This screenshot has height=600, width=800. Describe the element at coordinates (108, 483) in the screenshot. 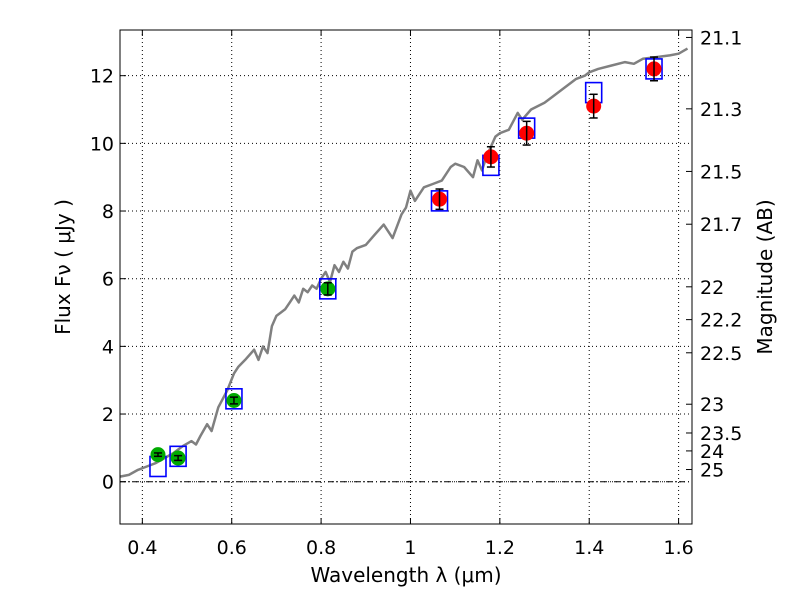

I see `y-tick-label: 0` at that location.